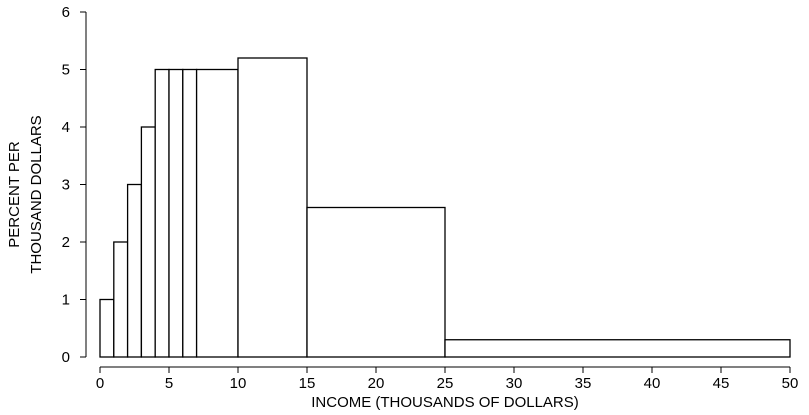 The width and height of the screenshot is (809, 415). What do you see at coordinates (66, 127) in the screenshot?
I see `y-tick-label: 4` at bounding box center [66, 127].